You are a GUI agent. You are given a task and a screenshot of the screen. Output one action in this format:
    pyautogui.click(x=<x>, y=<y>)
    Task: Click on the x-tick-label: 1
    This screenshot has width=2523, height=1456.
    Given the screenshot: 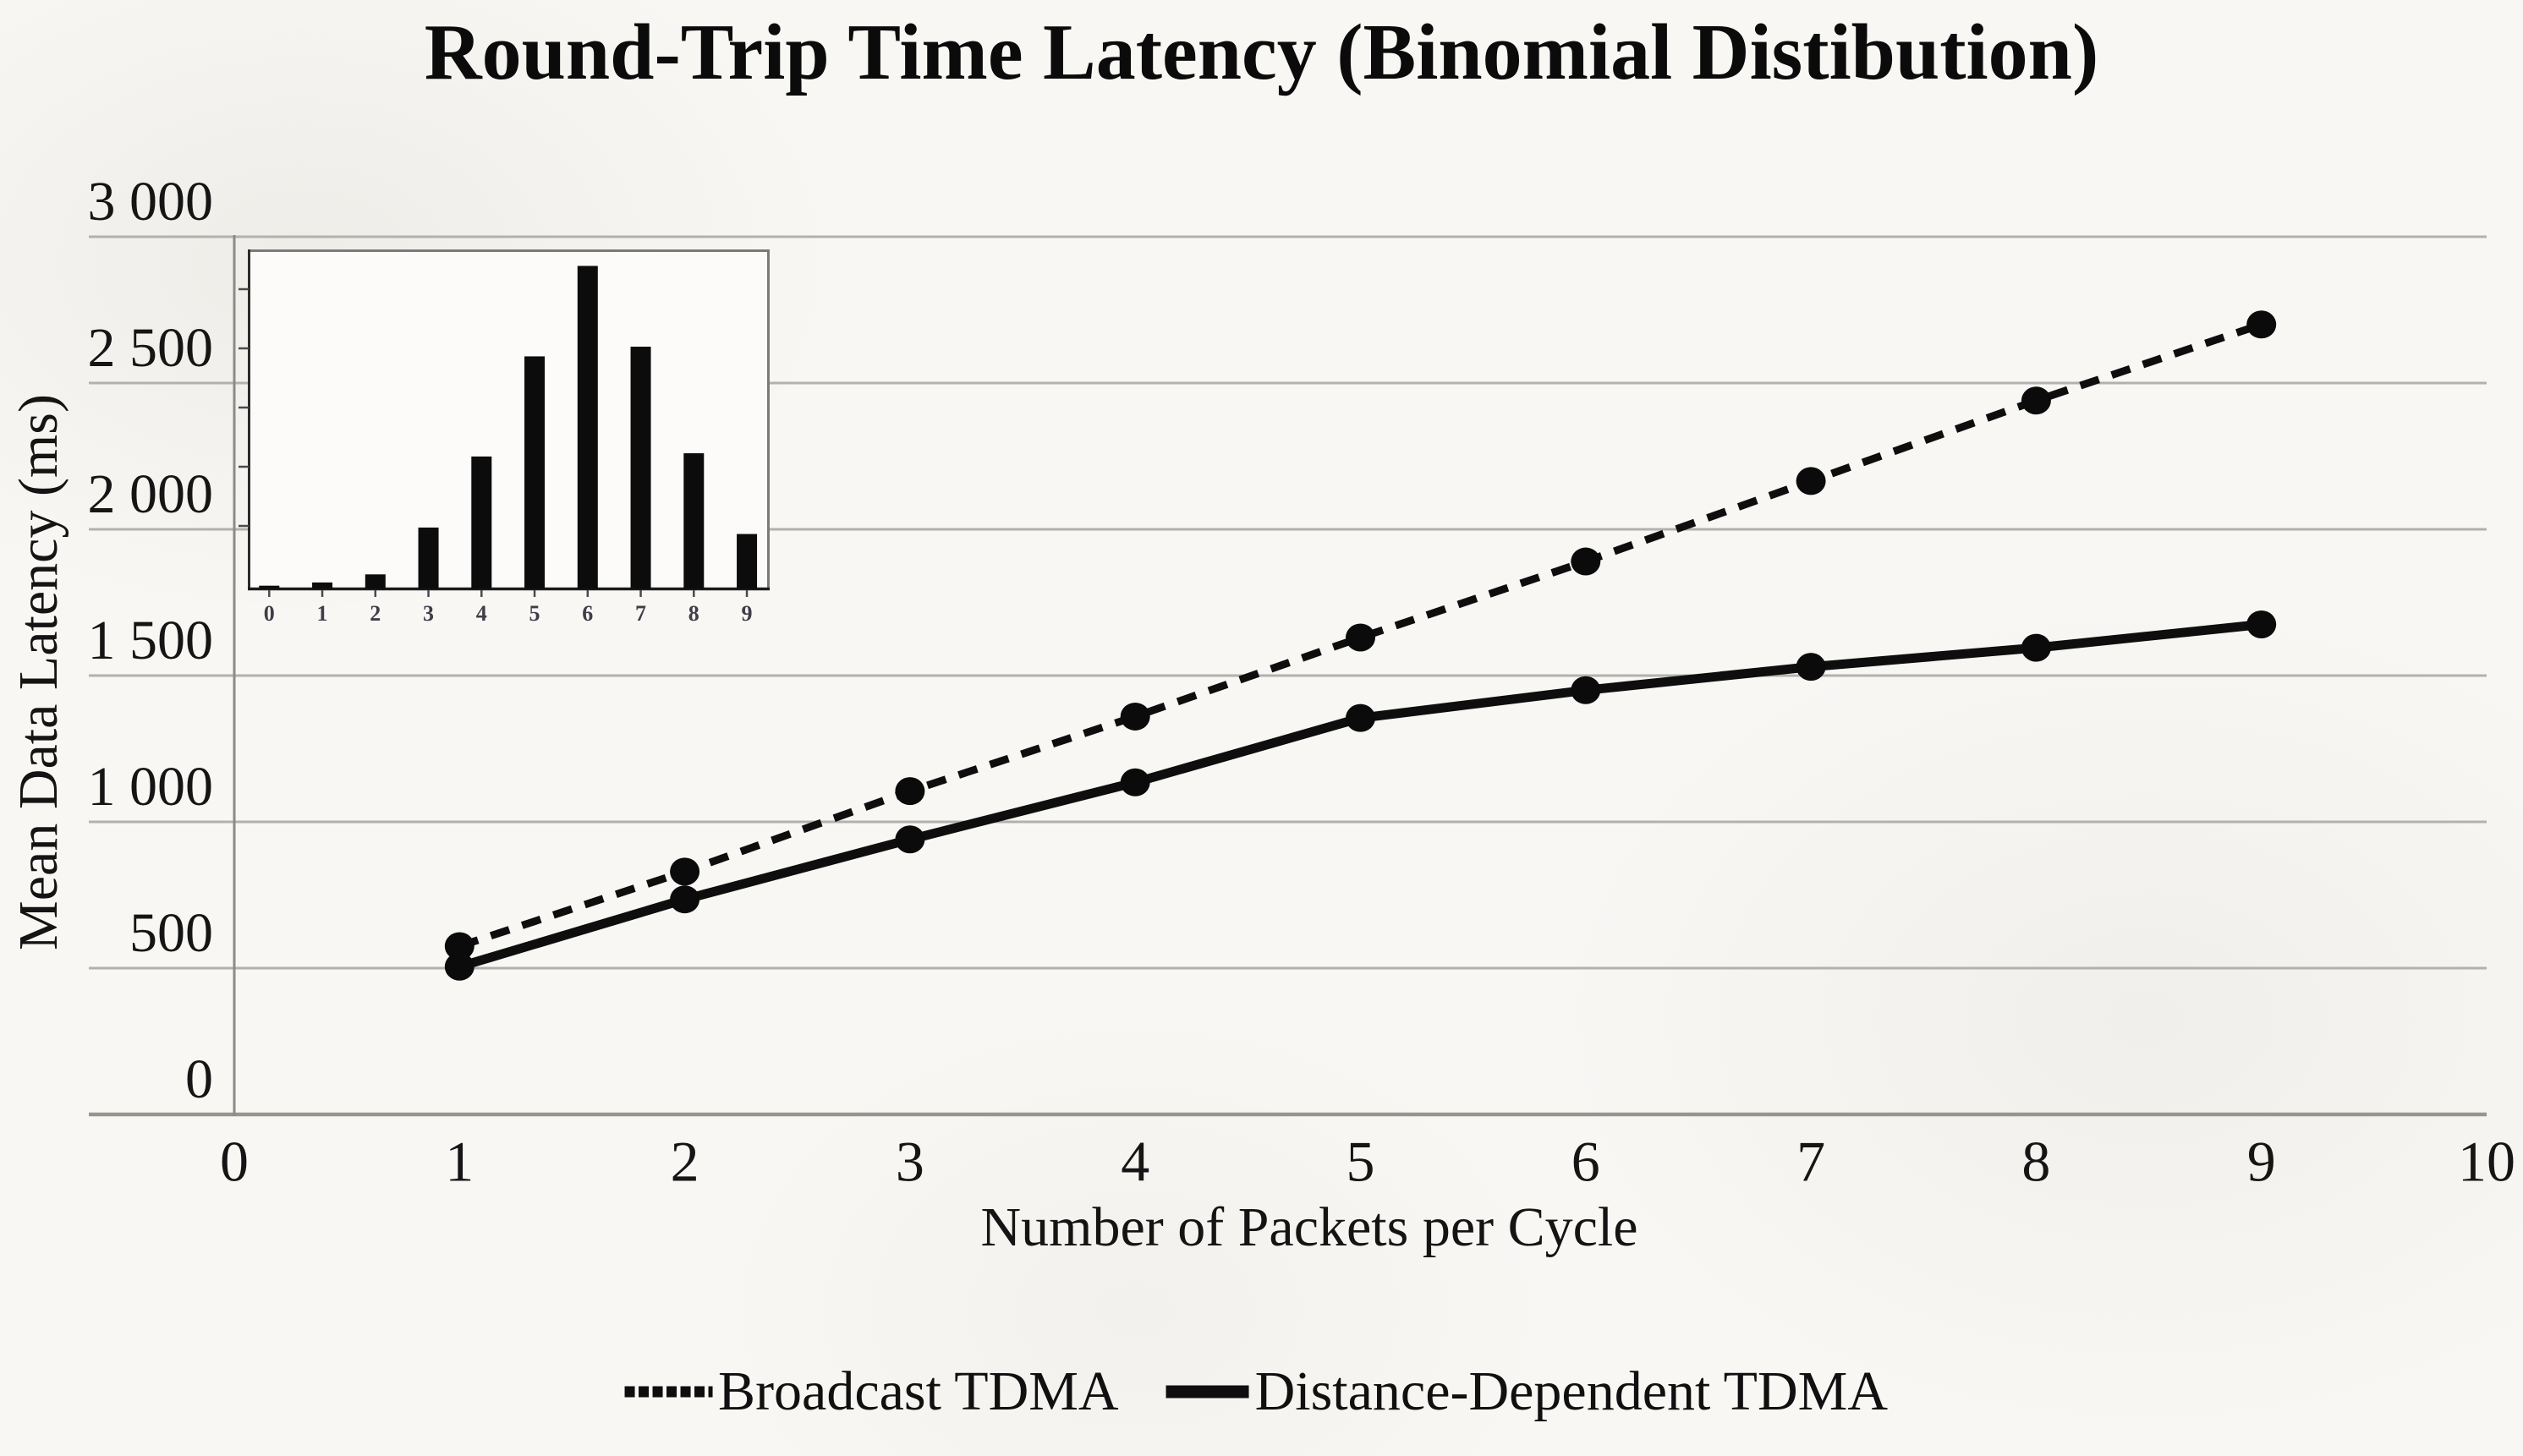 What is the action you would take?
    pyautogui.click(x=460, y=1162)
    